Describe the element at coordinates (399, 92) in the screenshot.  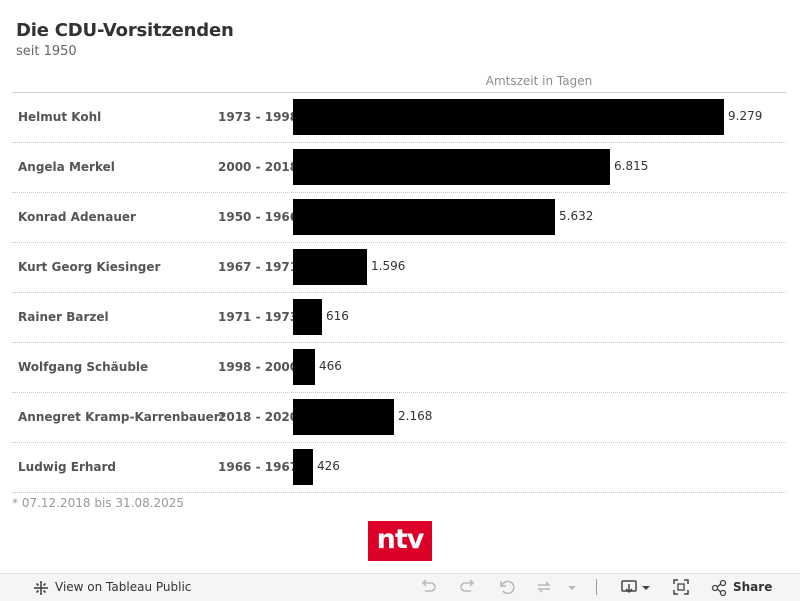
I see `header-divider` at that location.